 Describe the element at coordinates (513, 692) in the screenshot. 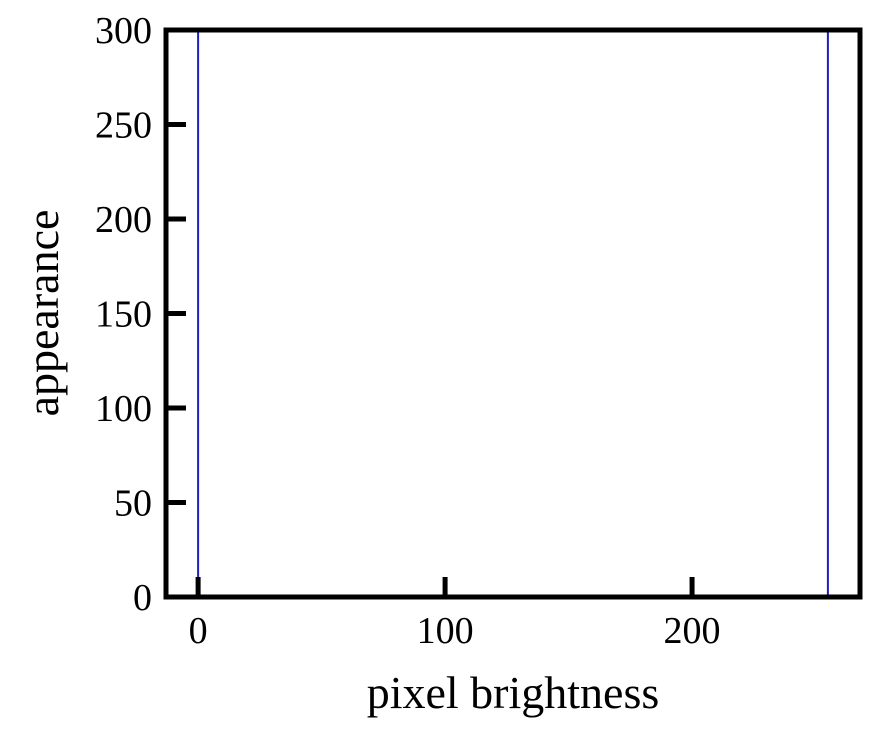

I see `x-axis-label: pixel brightness` at that location.